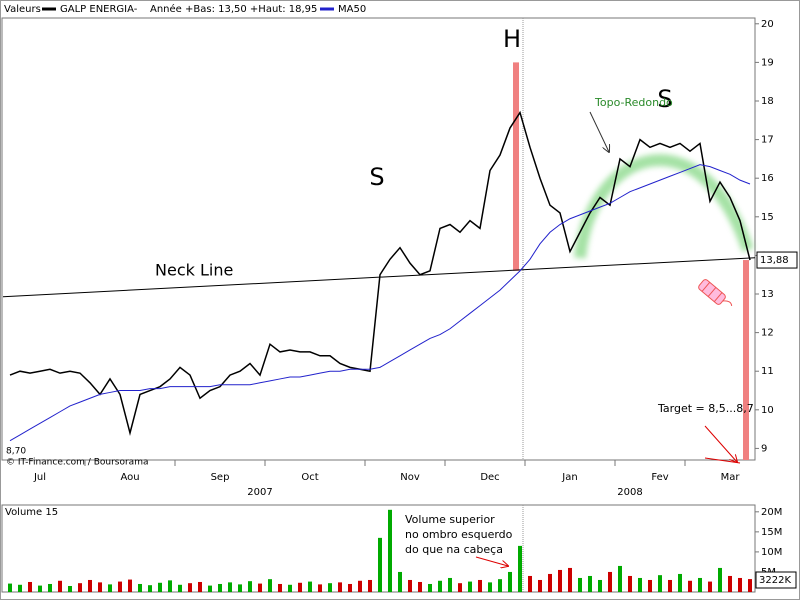 The height and width of the screenshot is (600, 800). What do you see at coordinates (259, 492) in the screenshot?
I see `year-label: 2007` at bounding box center [259, 492].